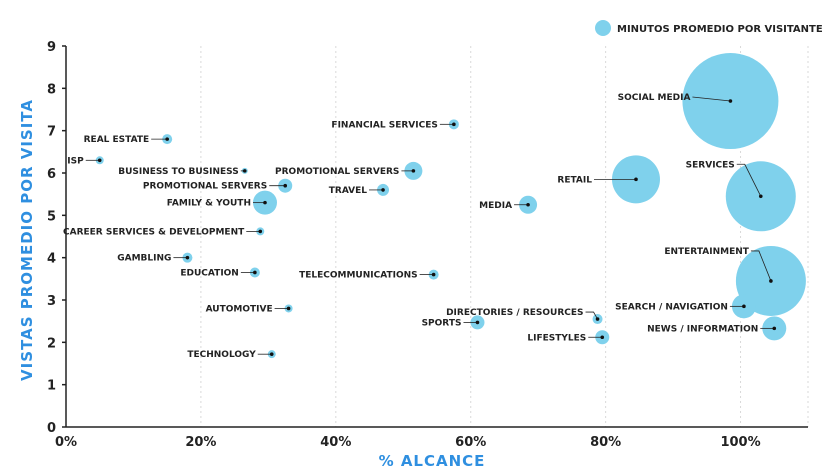 Image resolution: width=832 pixels, height=472 pixels. I want to click on point-label-13: MEDIA, so click(495, 206).